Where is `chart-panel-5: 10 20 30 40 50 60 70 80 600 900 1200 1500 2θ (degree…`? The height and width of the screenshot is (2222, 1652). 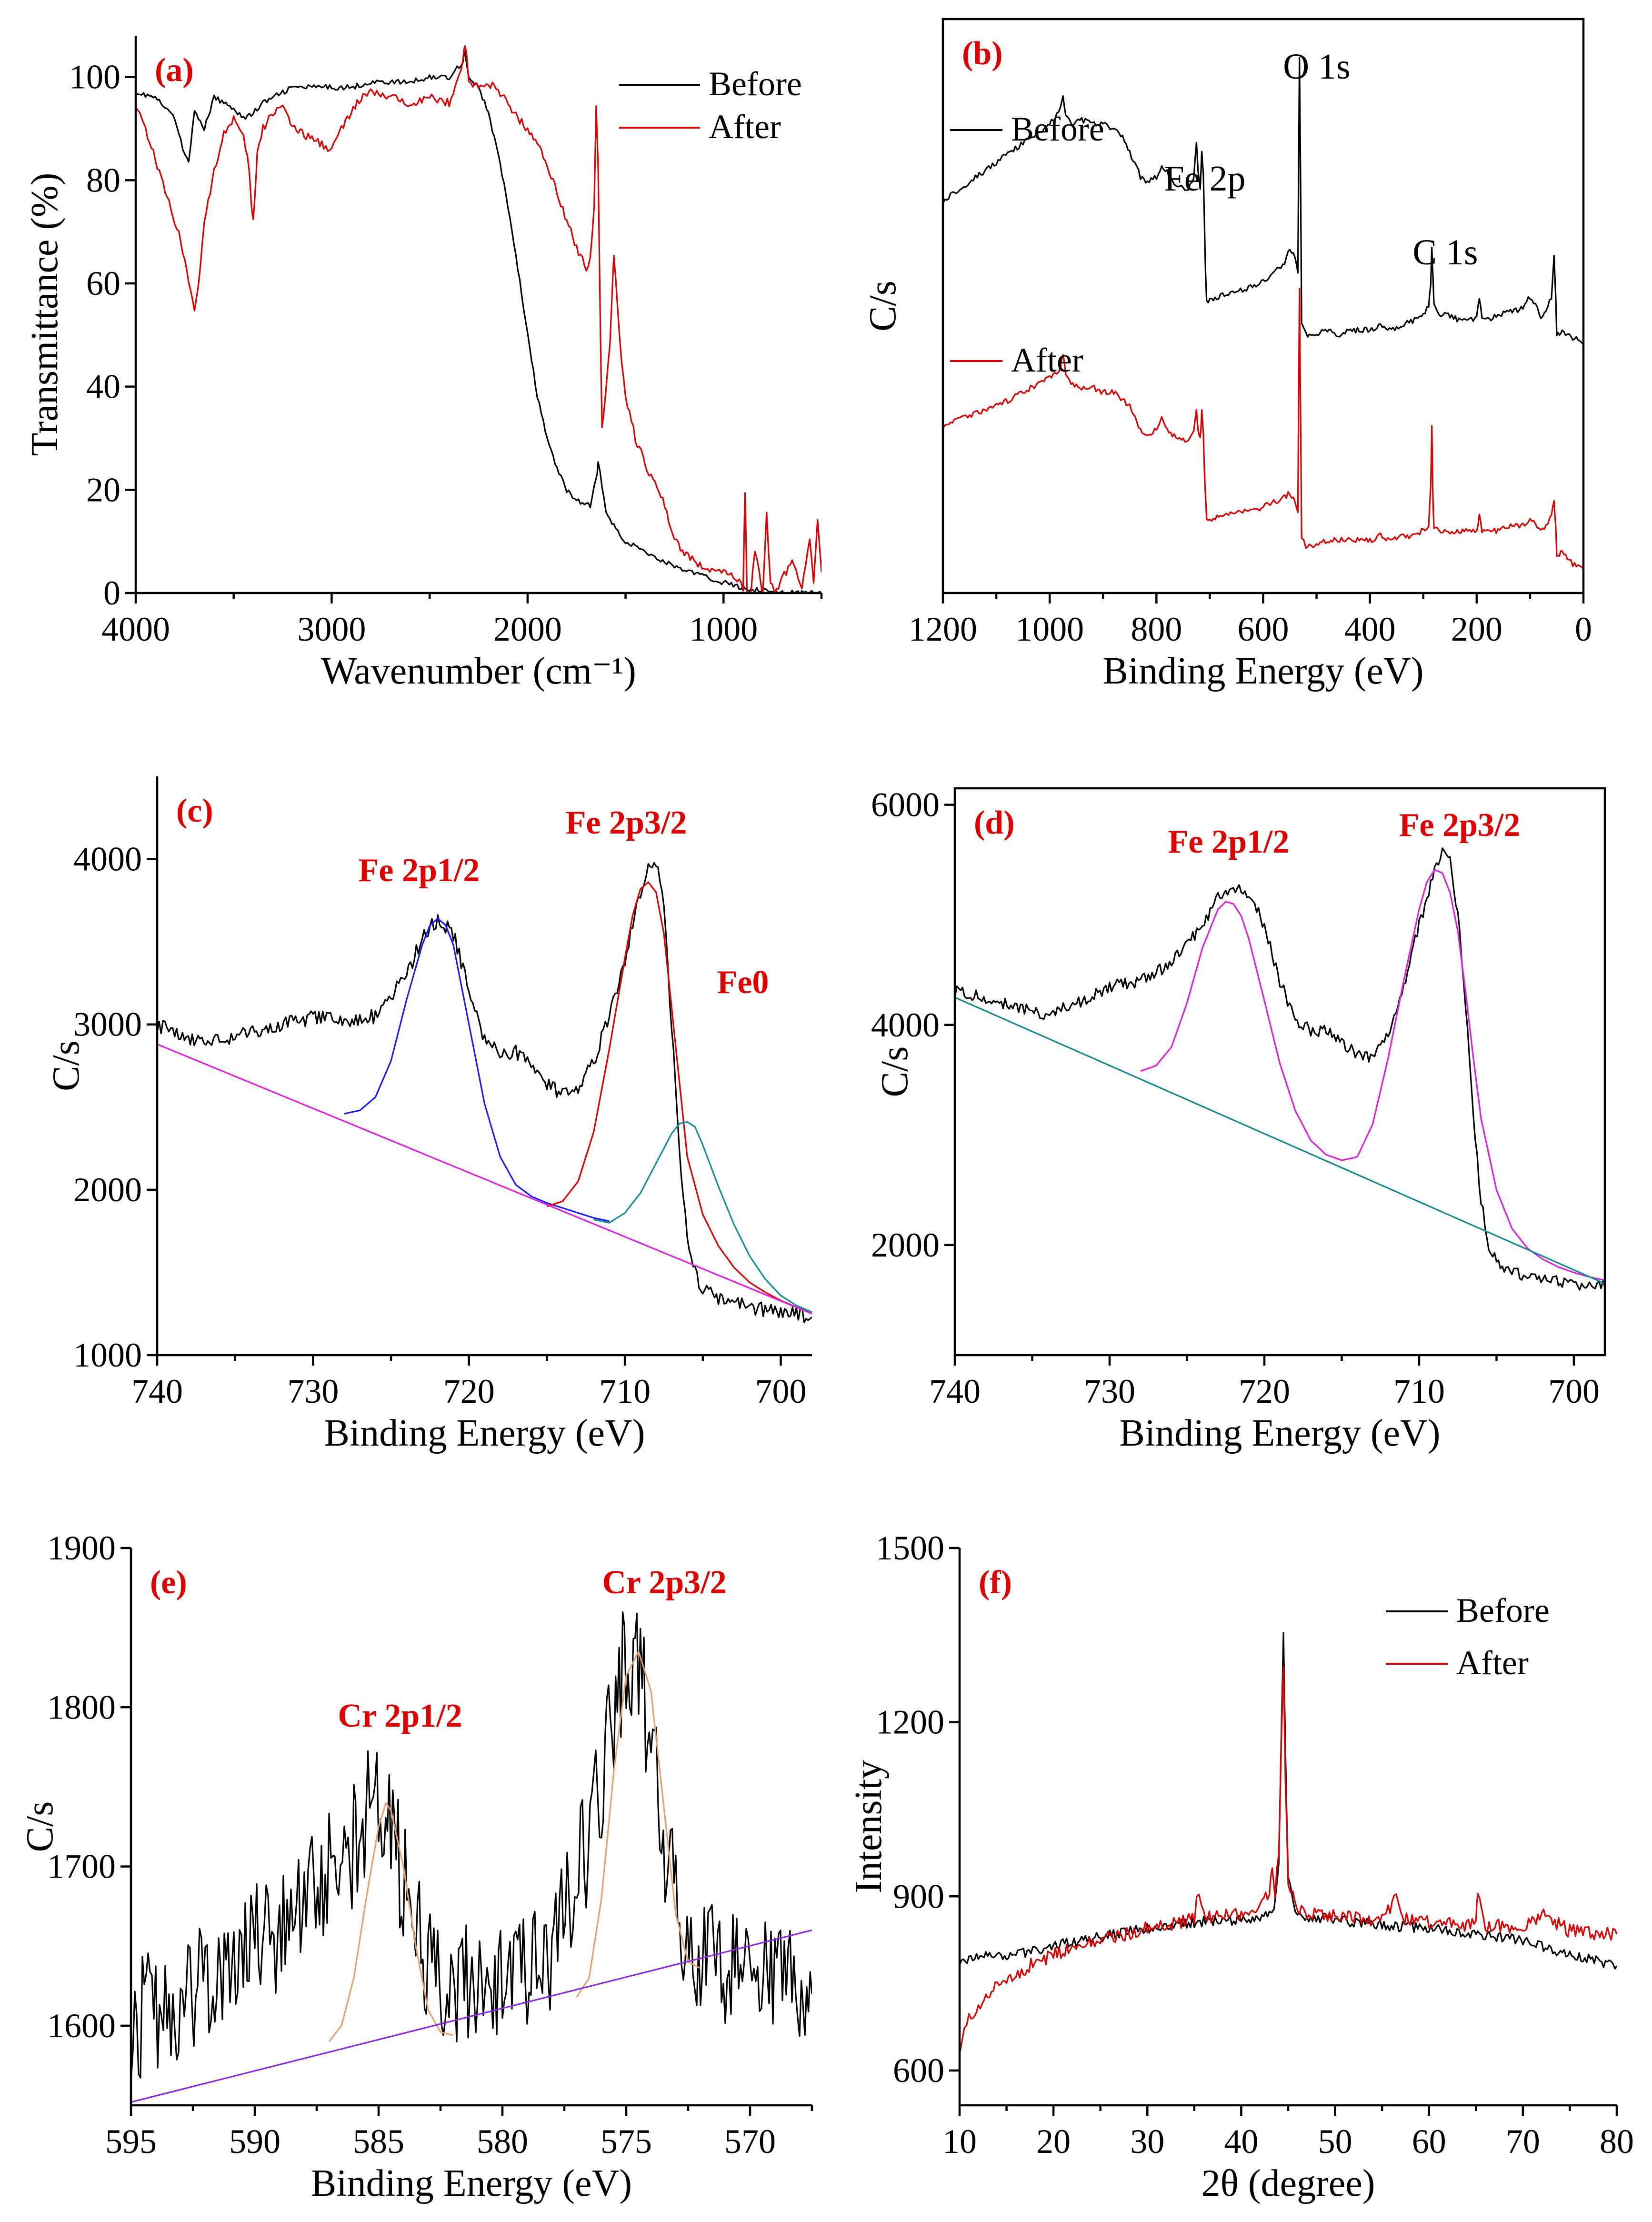 chart-panel-5: 10 20 30 40 50 60 70 80 600 900 1200 1500 2θ (degree… is located at coordinates (1241, 1866).